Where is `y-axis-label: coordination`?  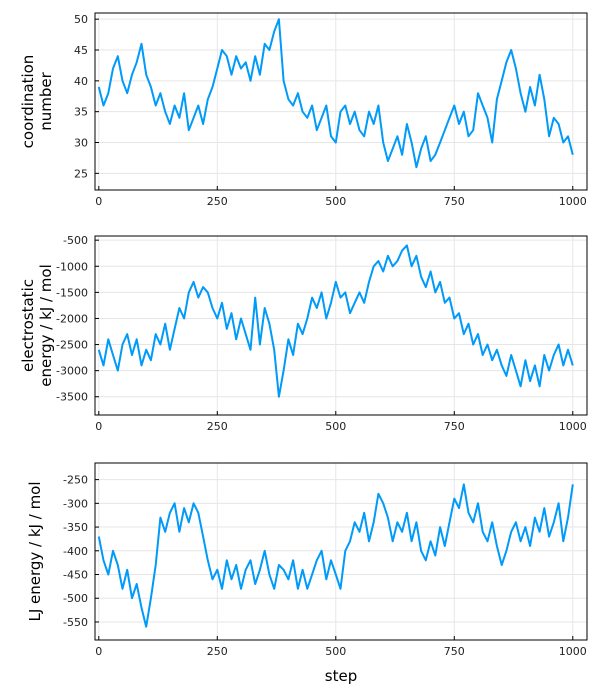
y-axis-label: coordination is located at coordinates (28, 102).